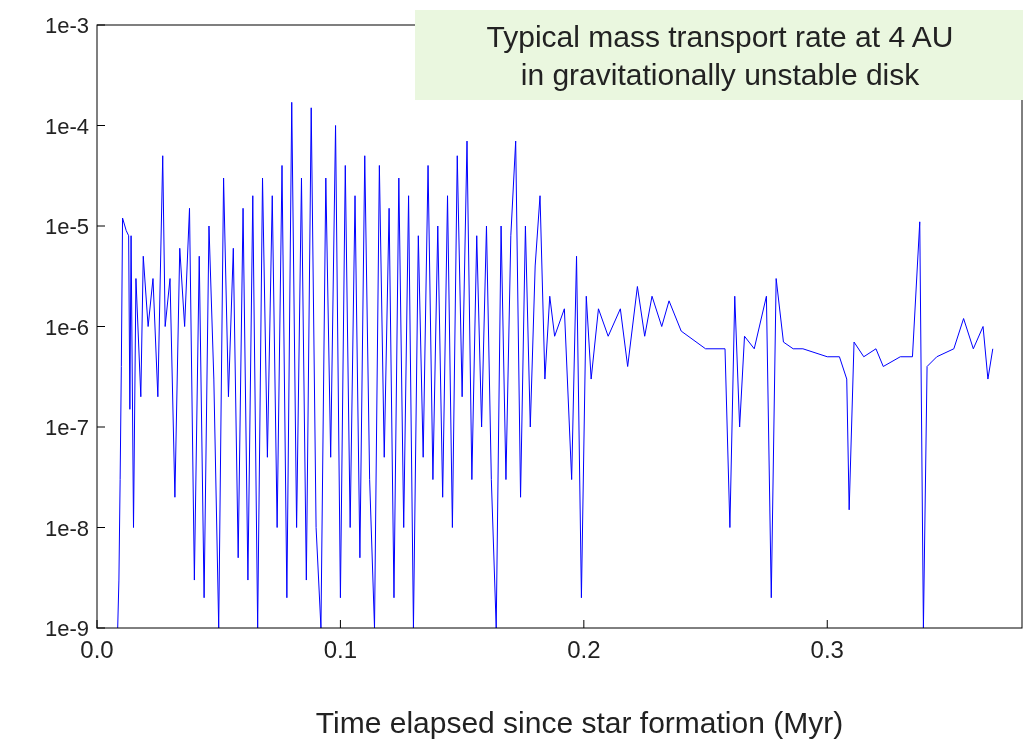  What do you see at coordinates (720, 55) in the screenshot?
I see `annotation: Typical mass transport rate at 4 AU in gravitationally unstable disk` at bounding box center [720, 55].